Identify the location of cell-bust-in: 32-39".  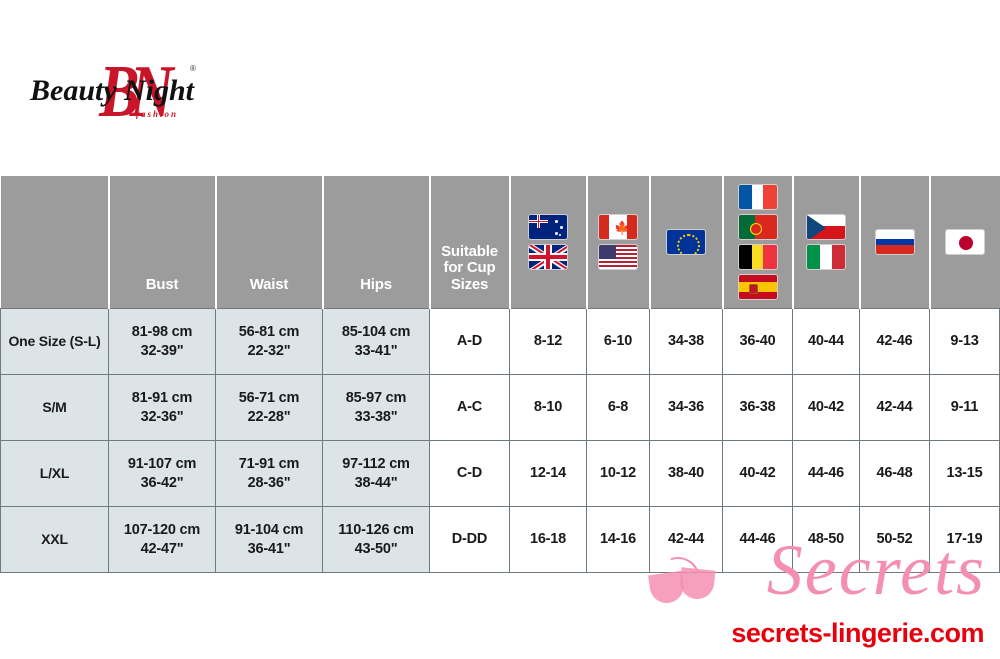
(162, 350).